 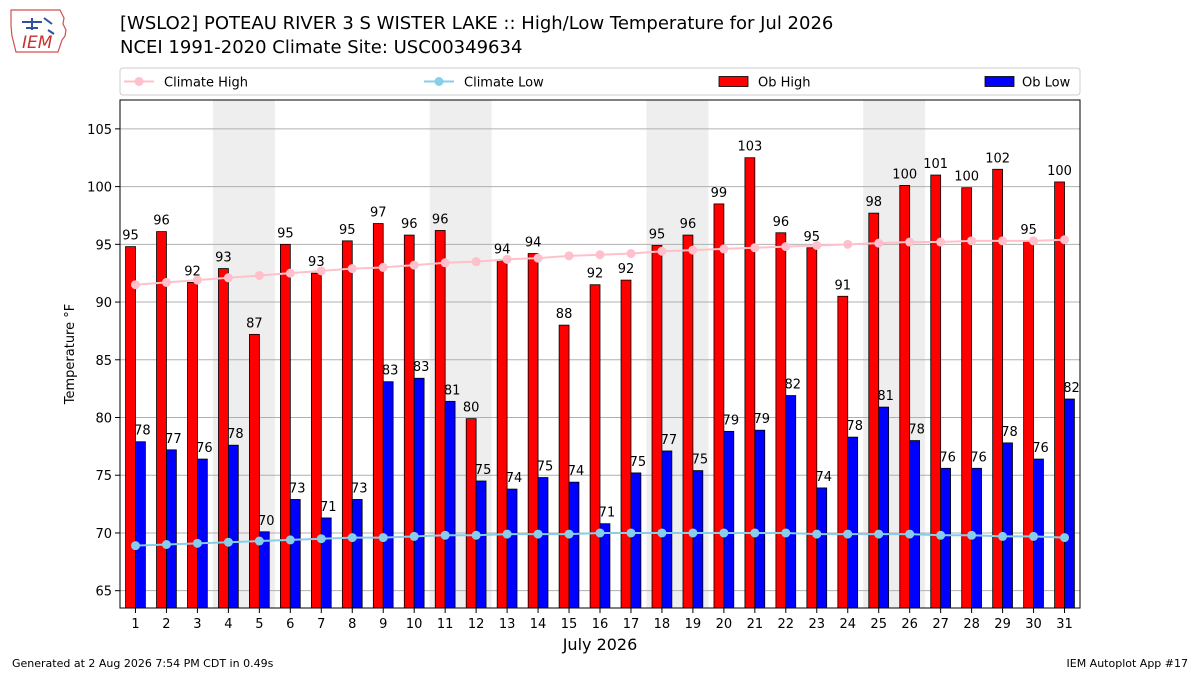 What do you see at coordinates (38, 31) in the screenshot?
I see `iem-logo-icon: IEM` at bounding box center [38, 31].